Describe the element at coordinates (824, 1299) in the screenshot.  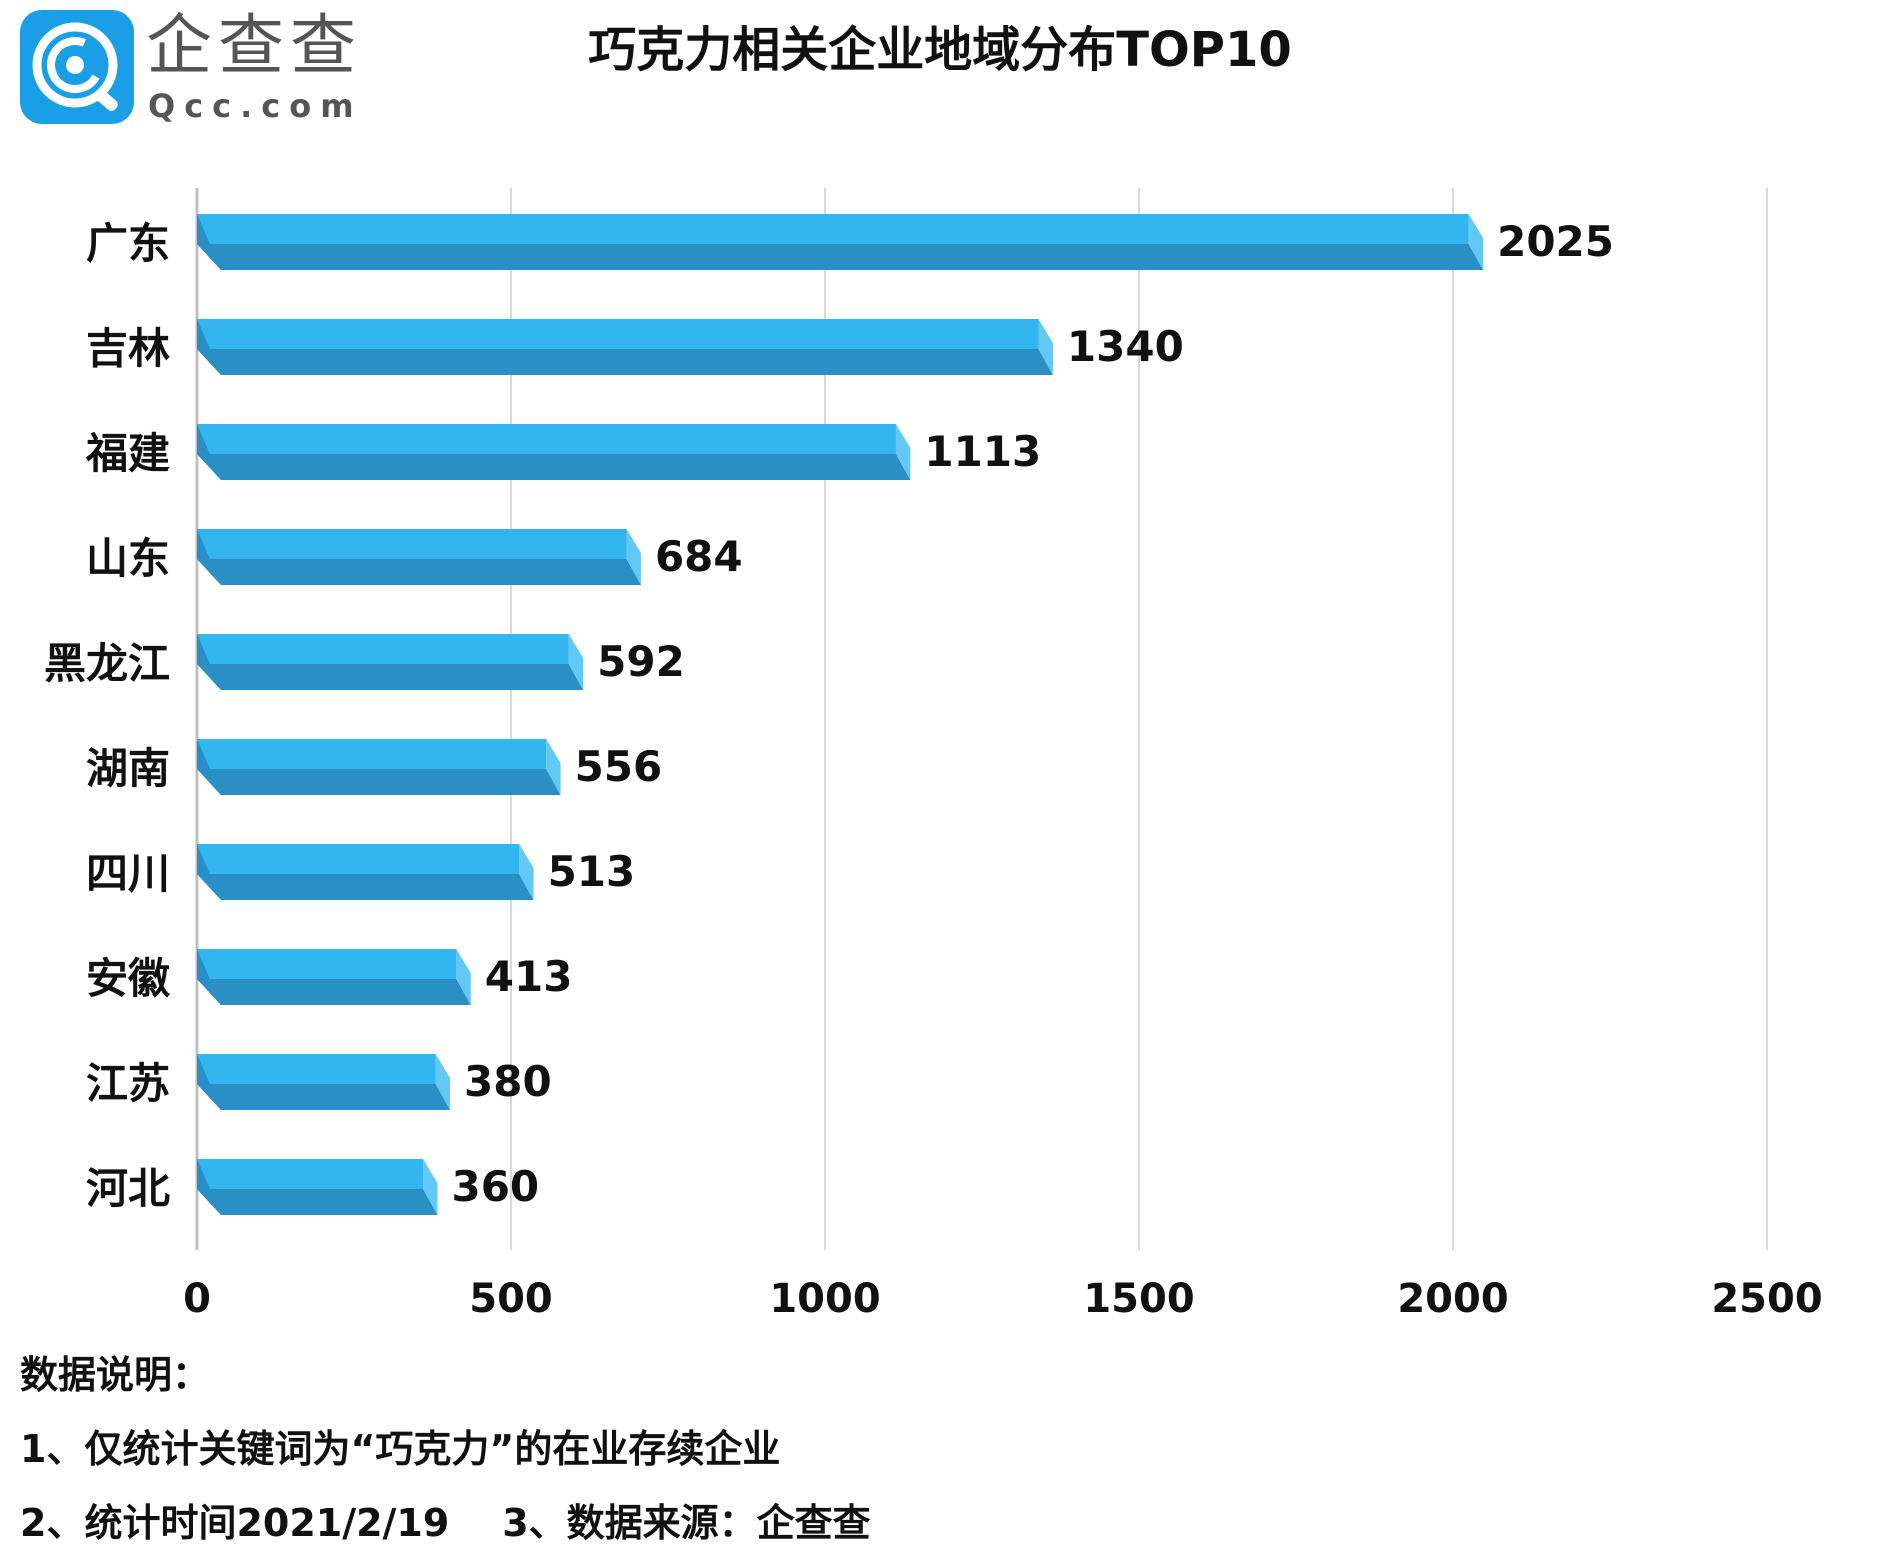
I see `x-tick-label: 1000` at that location.